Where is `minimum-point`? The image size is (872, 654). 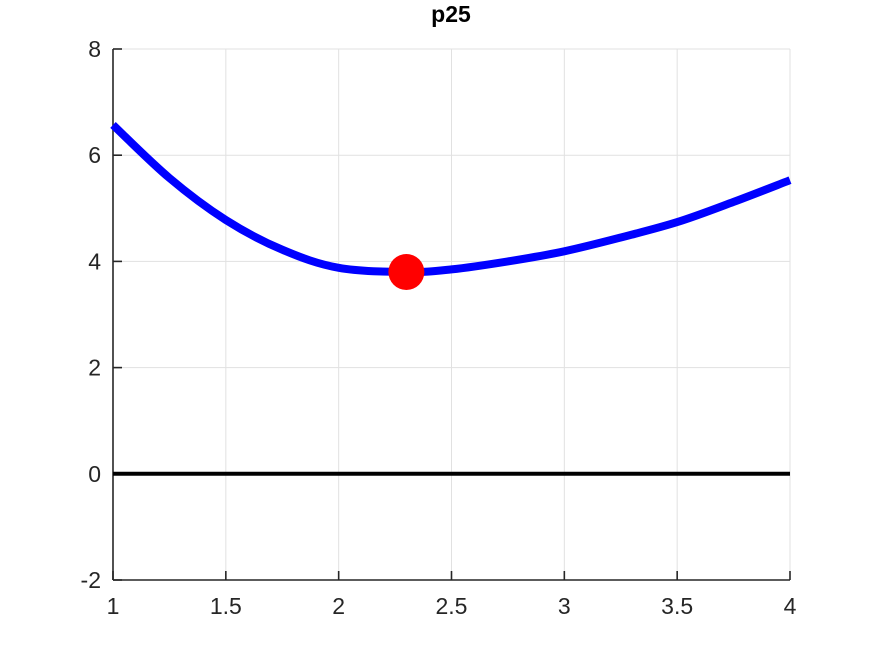 minimum-point is located at coordinates (406, 272).